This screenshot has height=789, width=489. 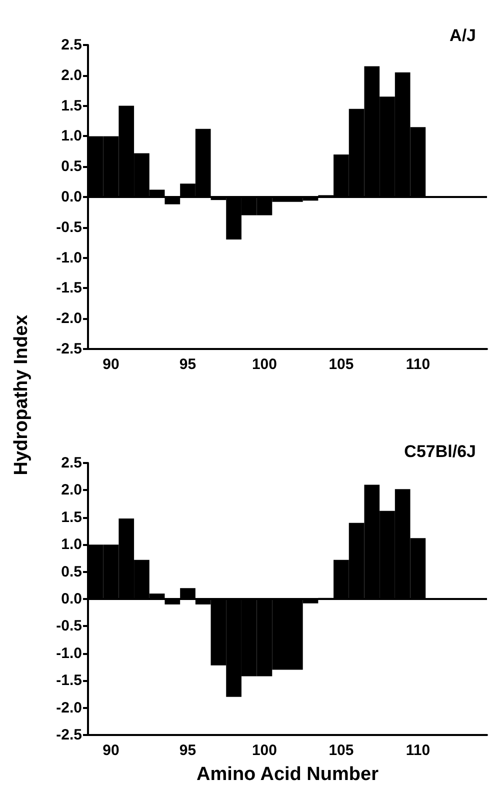 I want to click on x-axis-title: Amino Acid Number, so click(x=288, y=774).